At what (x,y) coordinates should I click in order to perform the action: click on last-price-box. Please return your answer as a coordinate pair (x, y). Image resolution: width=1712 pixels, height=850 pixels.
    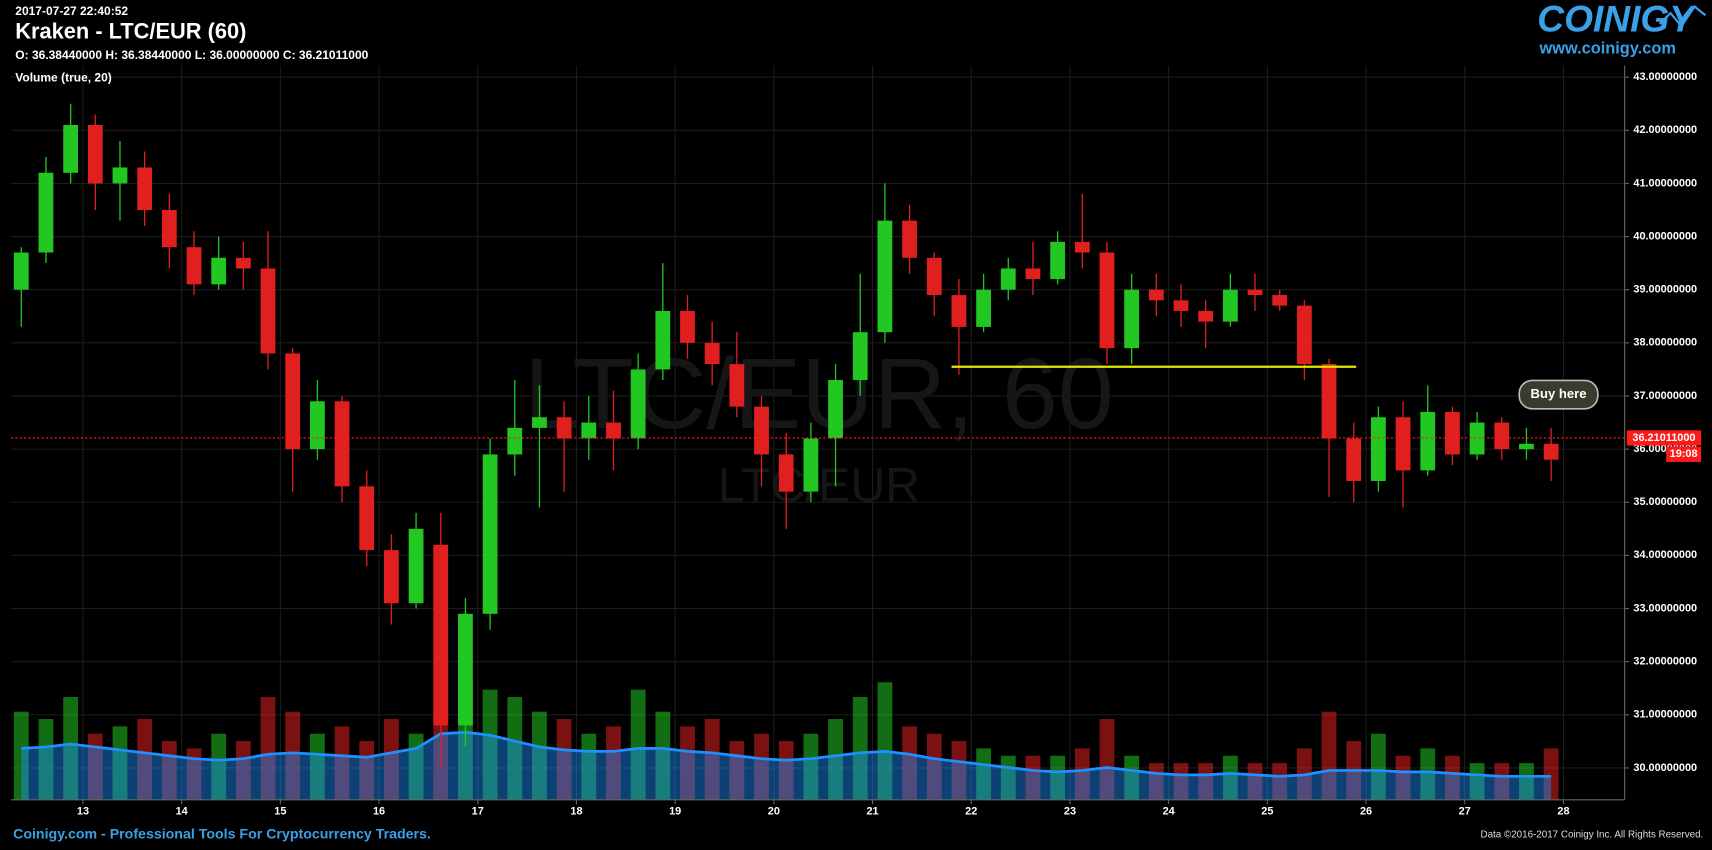
    Looking at the image, I should click on (1664, 438).